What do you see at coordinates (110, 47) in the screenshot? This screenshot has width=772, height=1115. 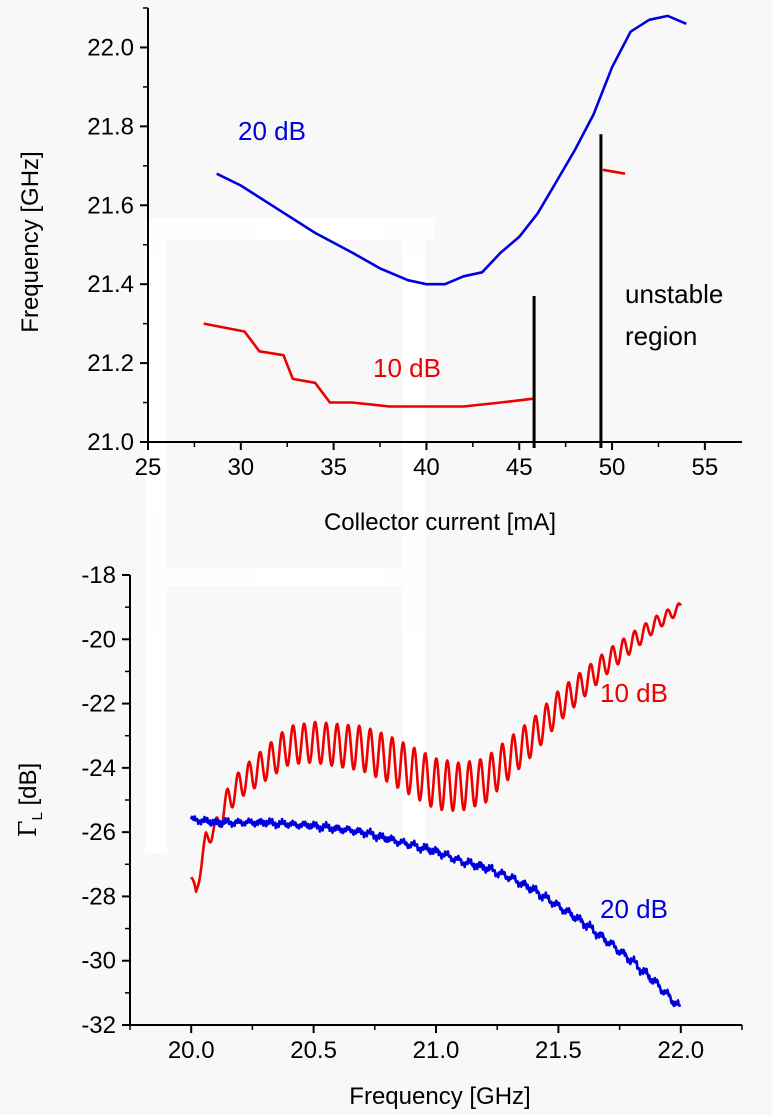 I see `top-y-tick-label: 22.0` at bounding box center [110, 47].